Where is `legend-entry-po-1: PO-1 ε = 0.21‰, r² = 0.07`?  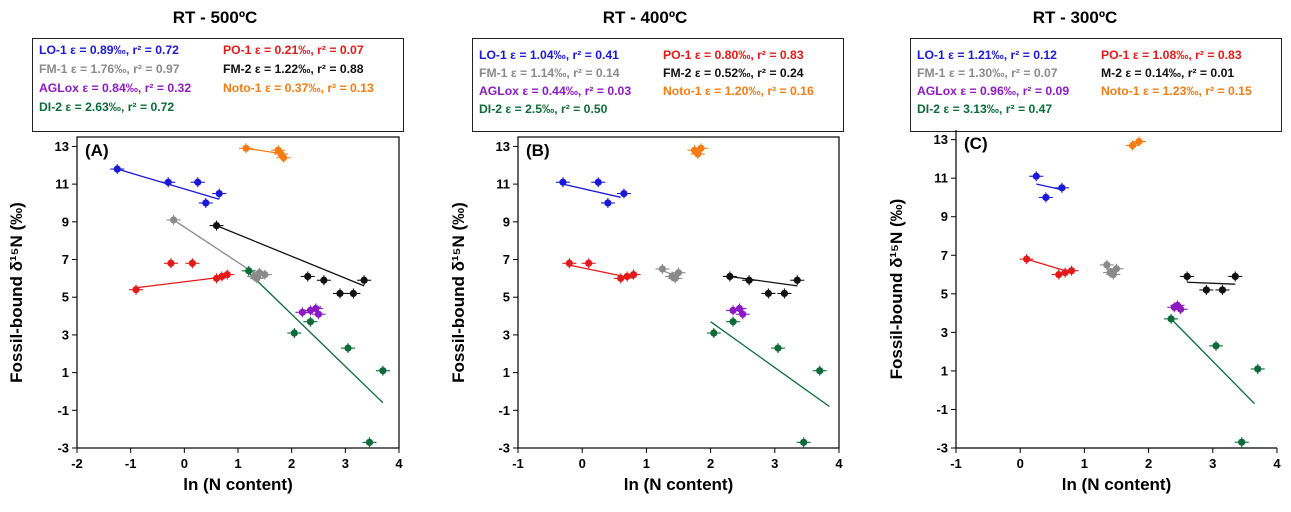 legend-entry-po-1: PO-1 ε = 0.21‰, r² = 0.07 is located at coordinates (293, 50).